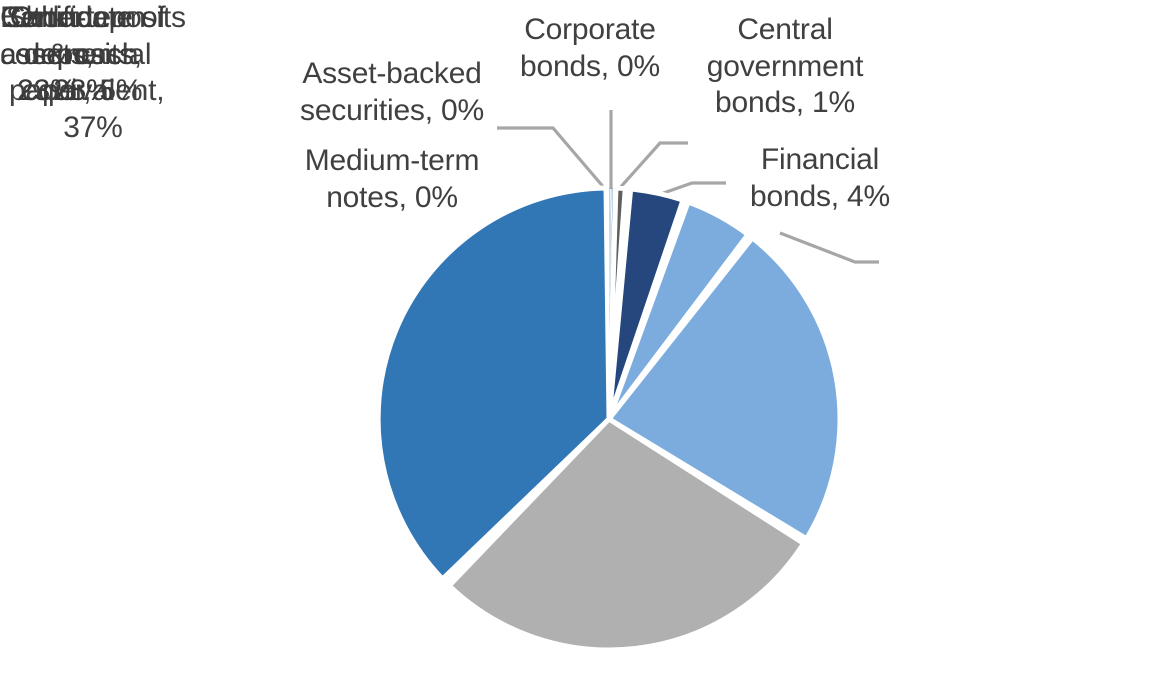  Describe the element at coordinates (690, 189) in the screenshot. I see `leader-line-financial-bonds` at that location.